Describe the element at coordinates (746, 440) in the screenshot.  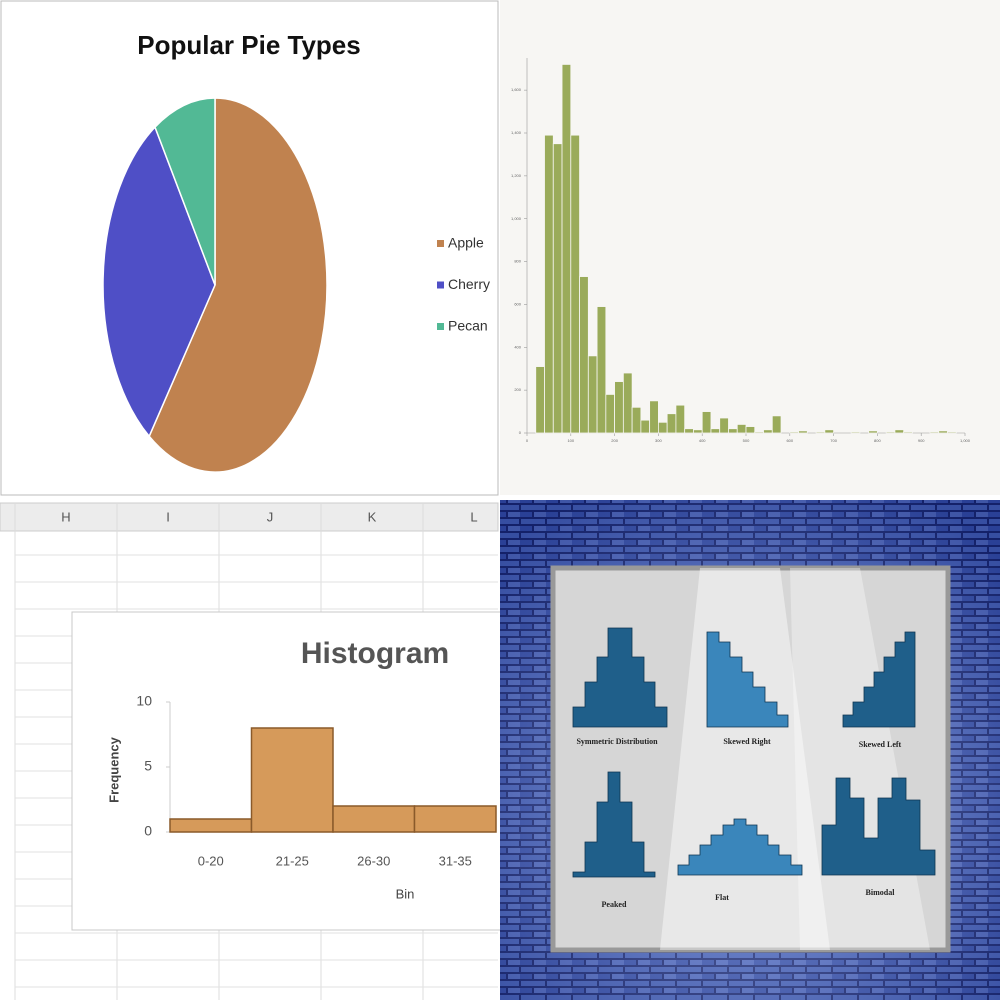
I see `x-tick-label: 500` at that location.